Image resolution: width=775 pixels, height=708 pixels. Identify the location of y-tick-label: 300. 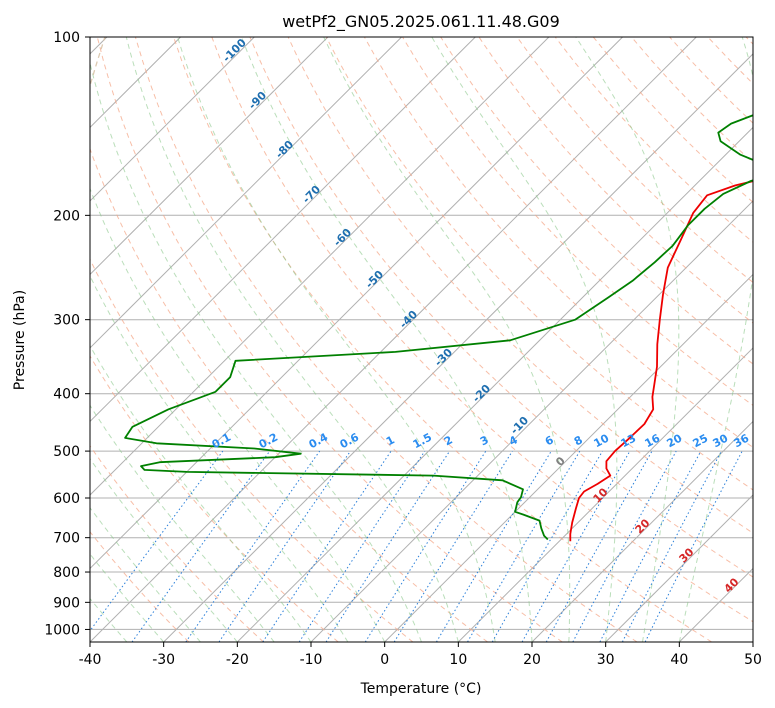
(66, 321).